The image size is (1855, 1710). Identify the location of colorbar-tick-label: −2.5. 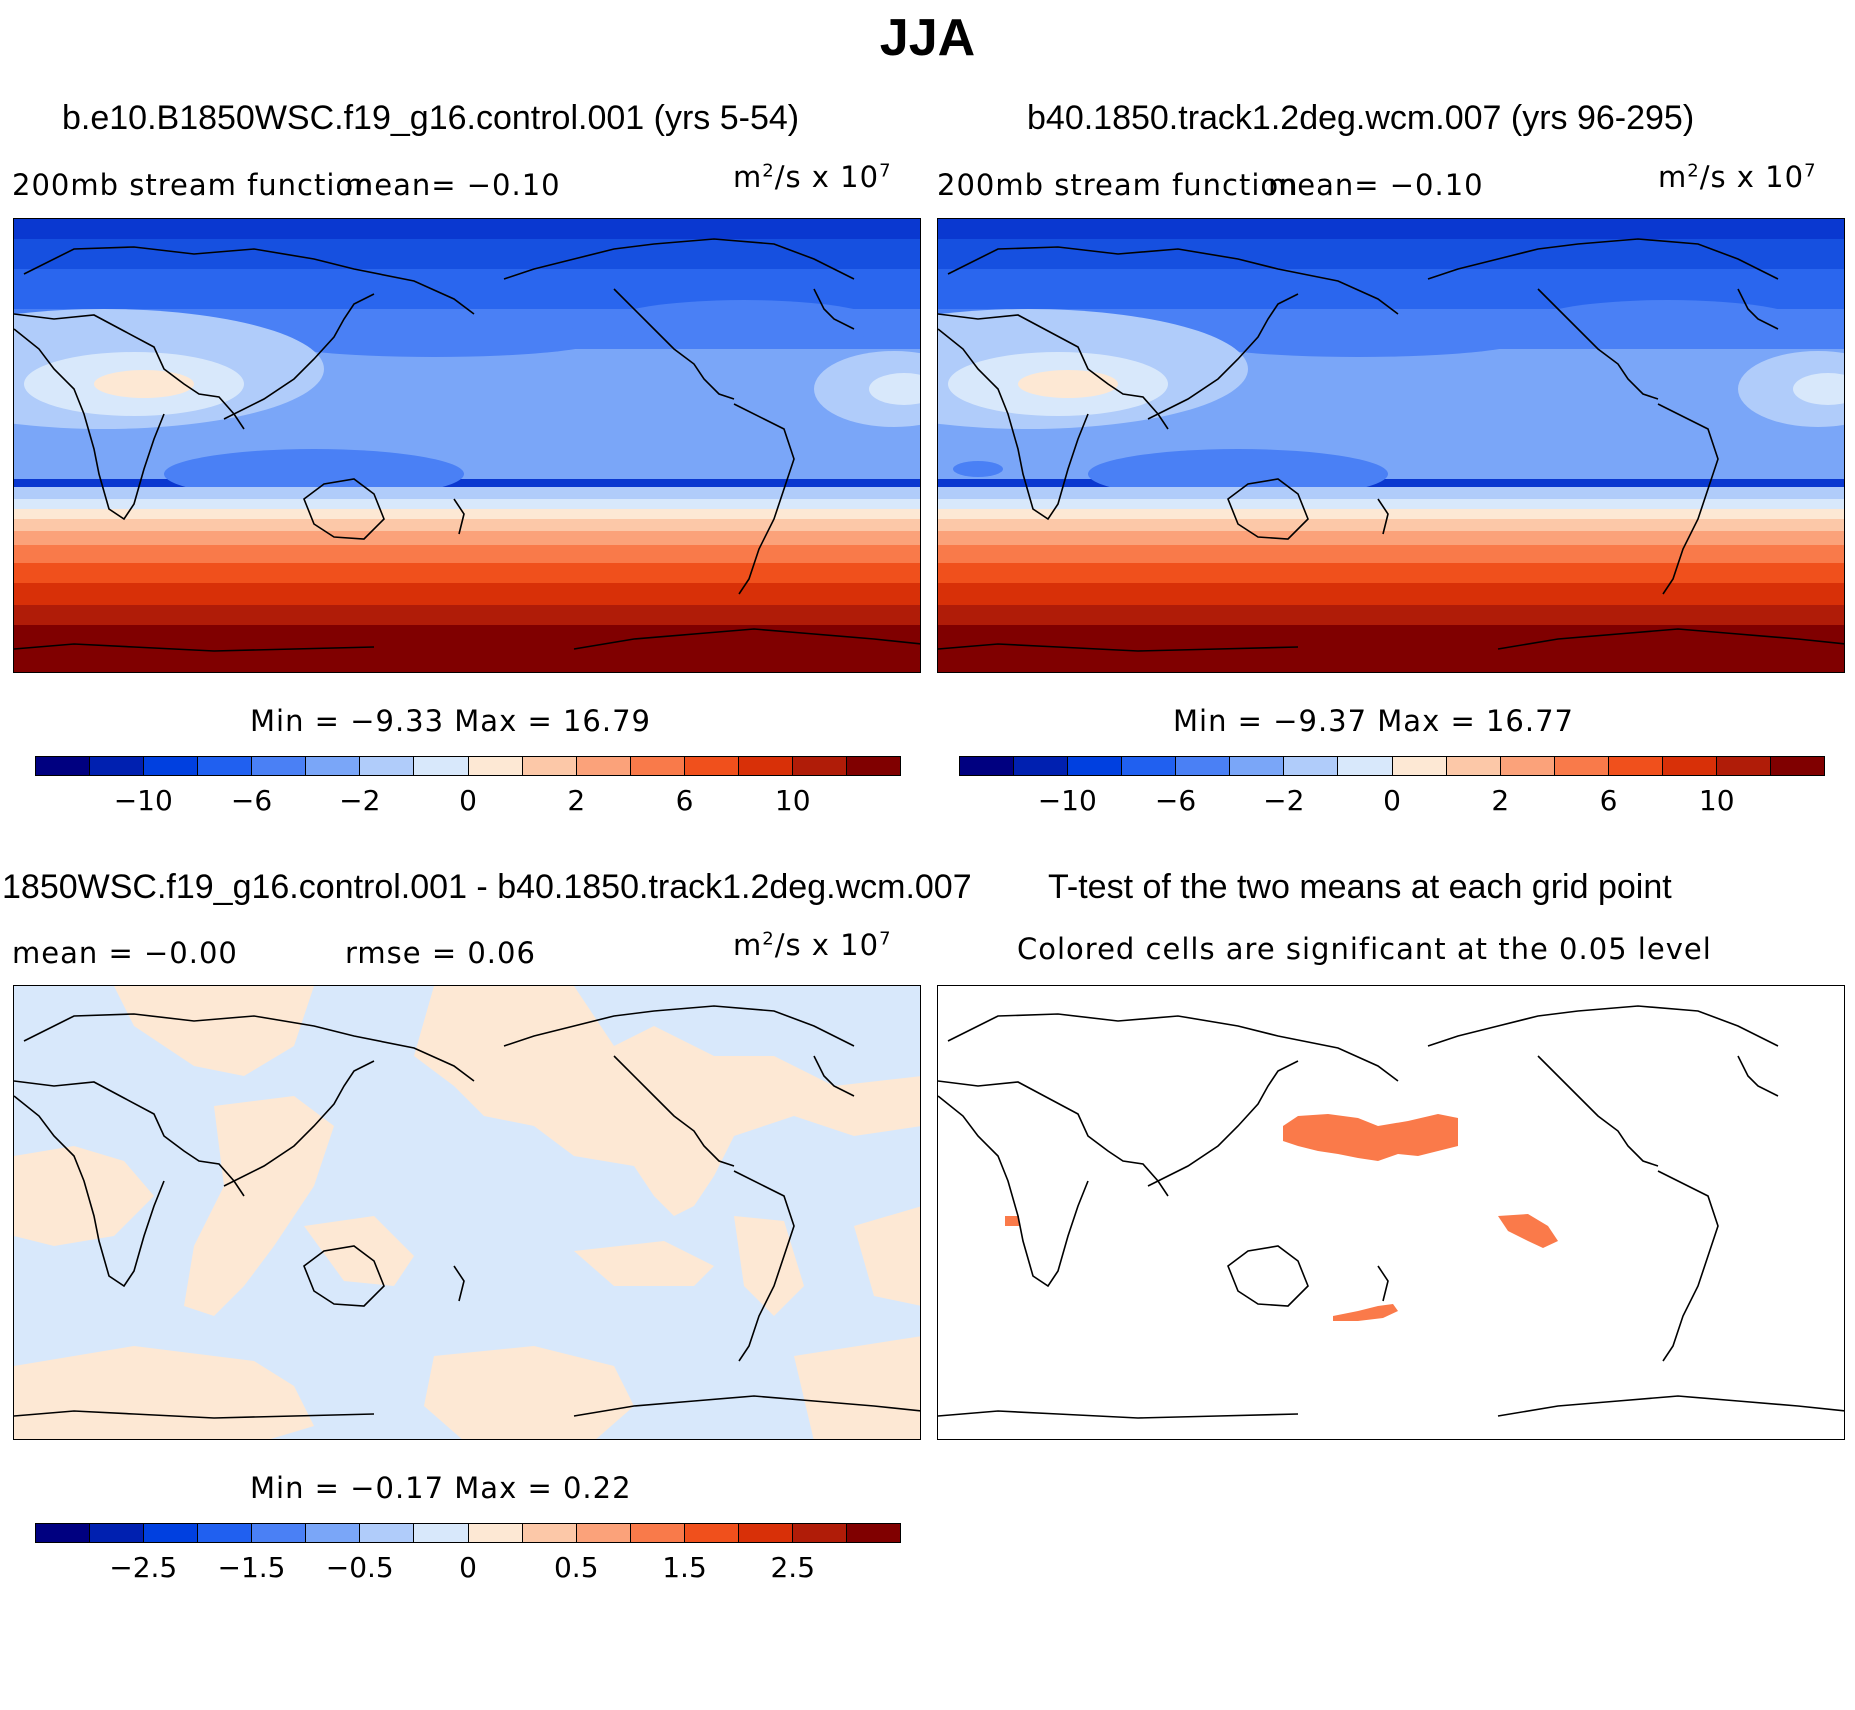
(143, 1567).